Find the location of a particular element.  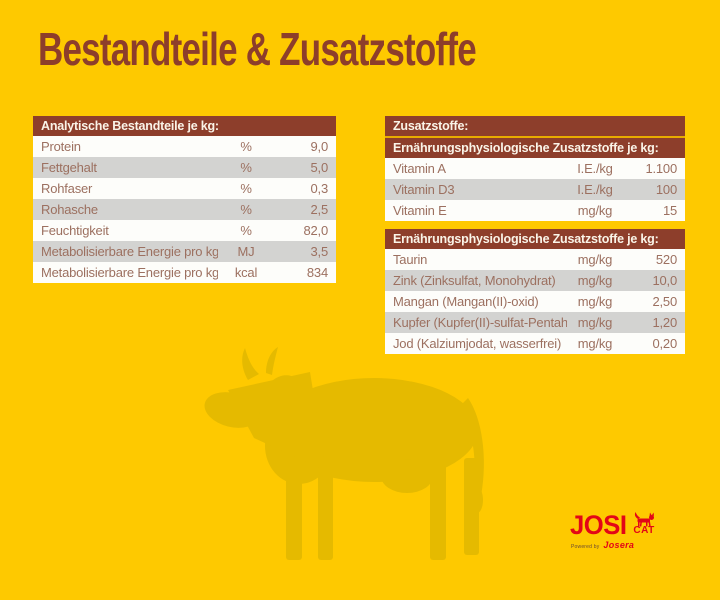

additives-header: Zusatzstoffe: is located at coordinates (535, 126).